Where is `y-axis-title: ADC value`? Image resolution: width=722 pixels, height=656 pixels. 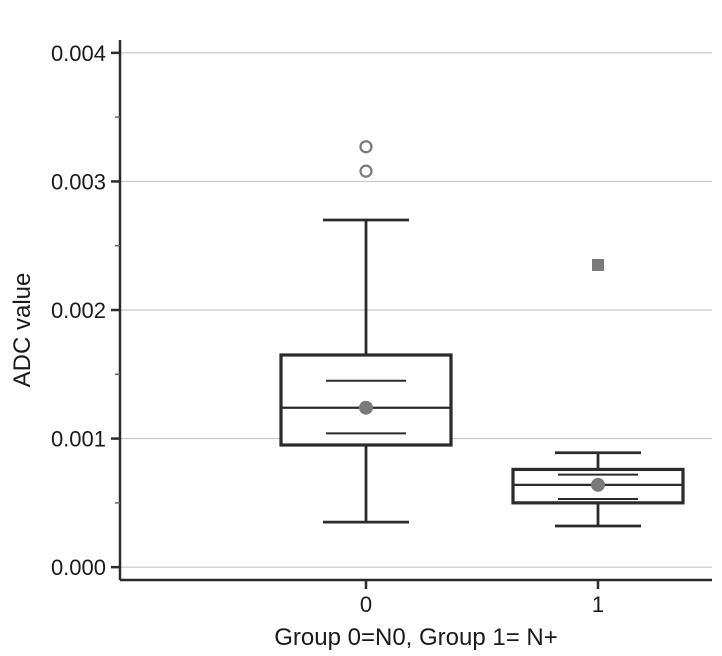 y-axis-title: ADC value is located at coordinates (22, 330).